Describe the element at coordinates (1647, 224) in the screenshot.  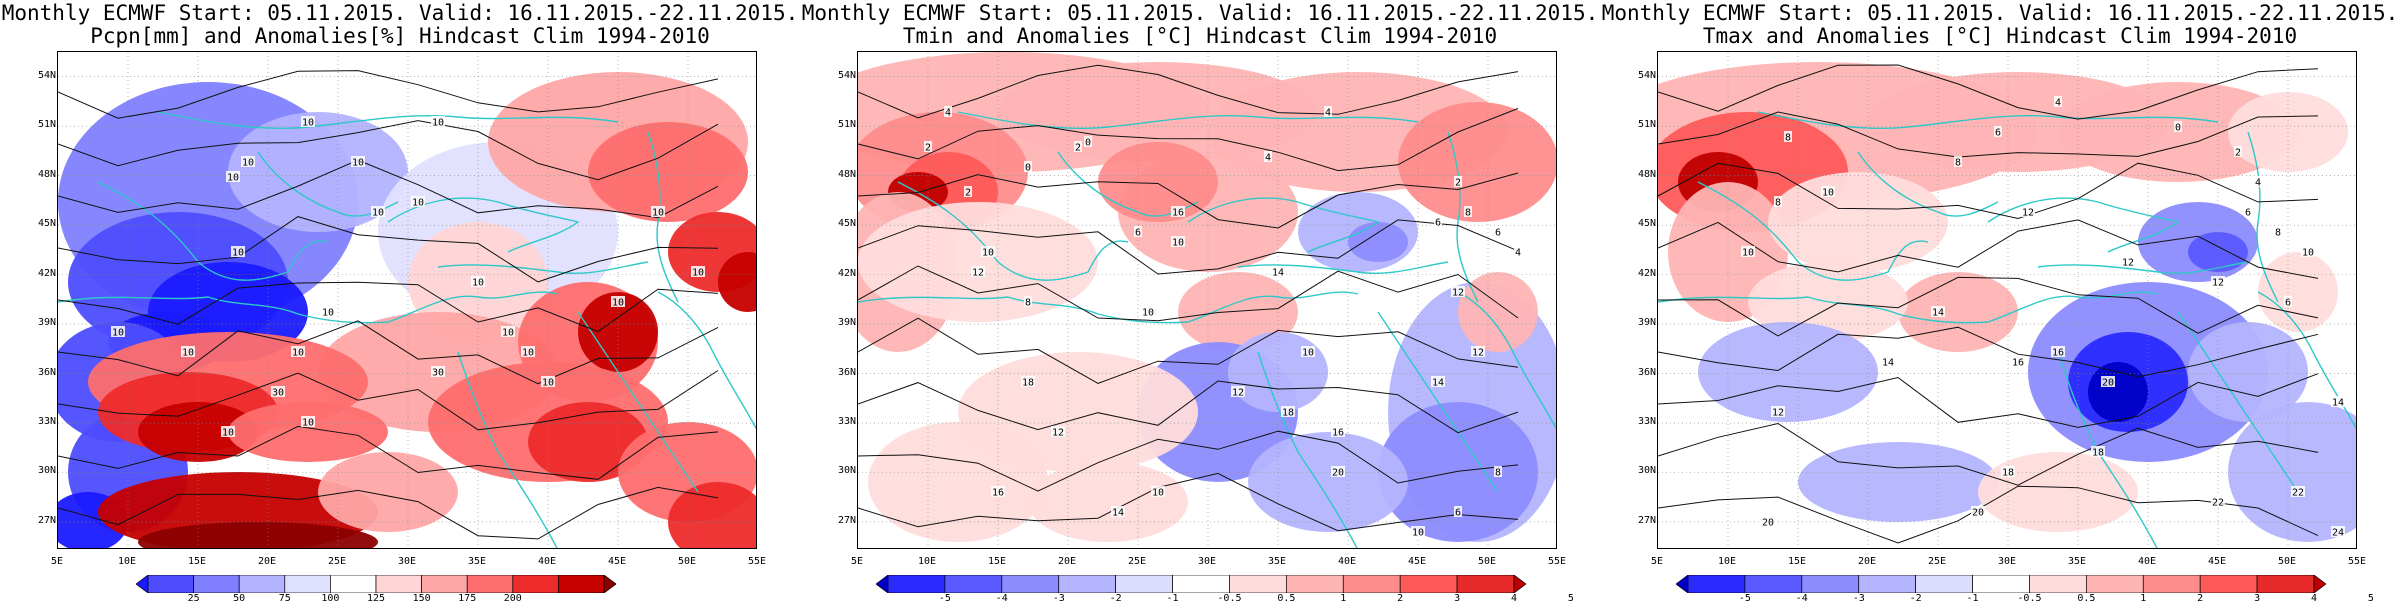
I see `latitude-label: 45N` at that location.